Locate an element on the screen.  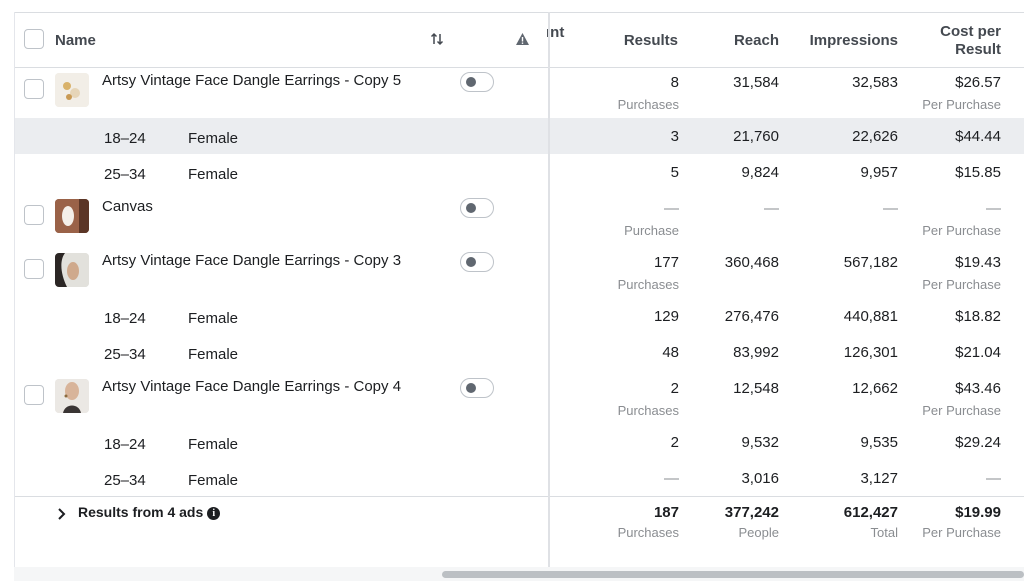
results-unit: Purchase is located at coordinates (651, 230).